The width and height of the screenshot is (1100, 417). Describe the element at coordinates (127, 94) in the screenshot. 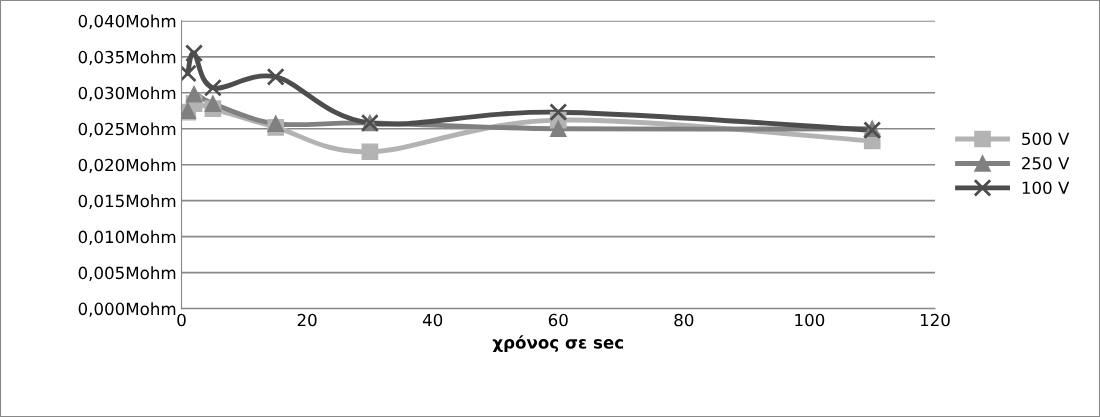

I see `y-tick-label: 0,030Mohm` at that location.